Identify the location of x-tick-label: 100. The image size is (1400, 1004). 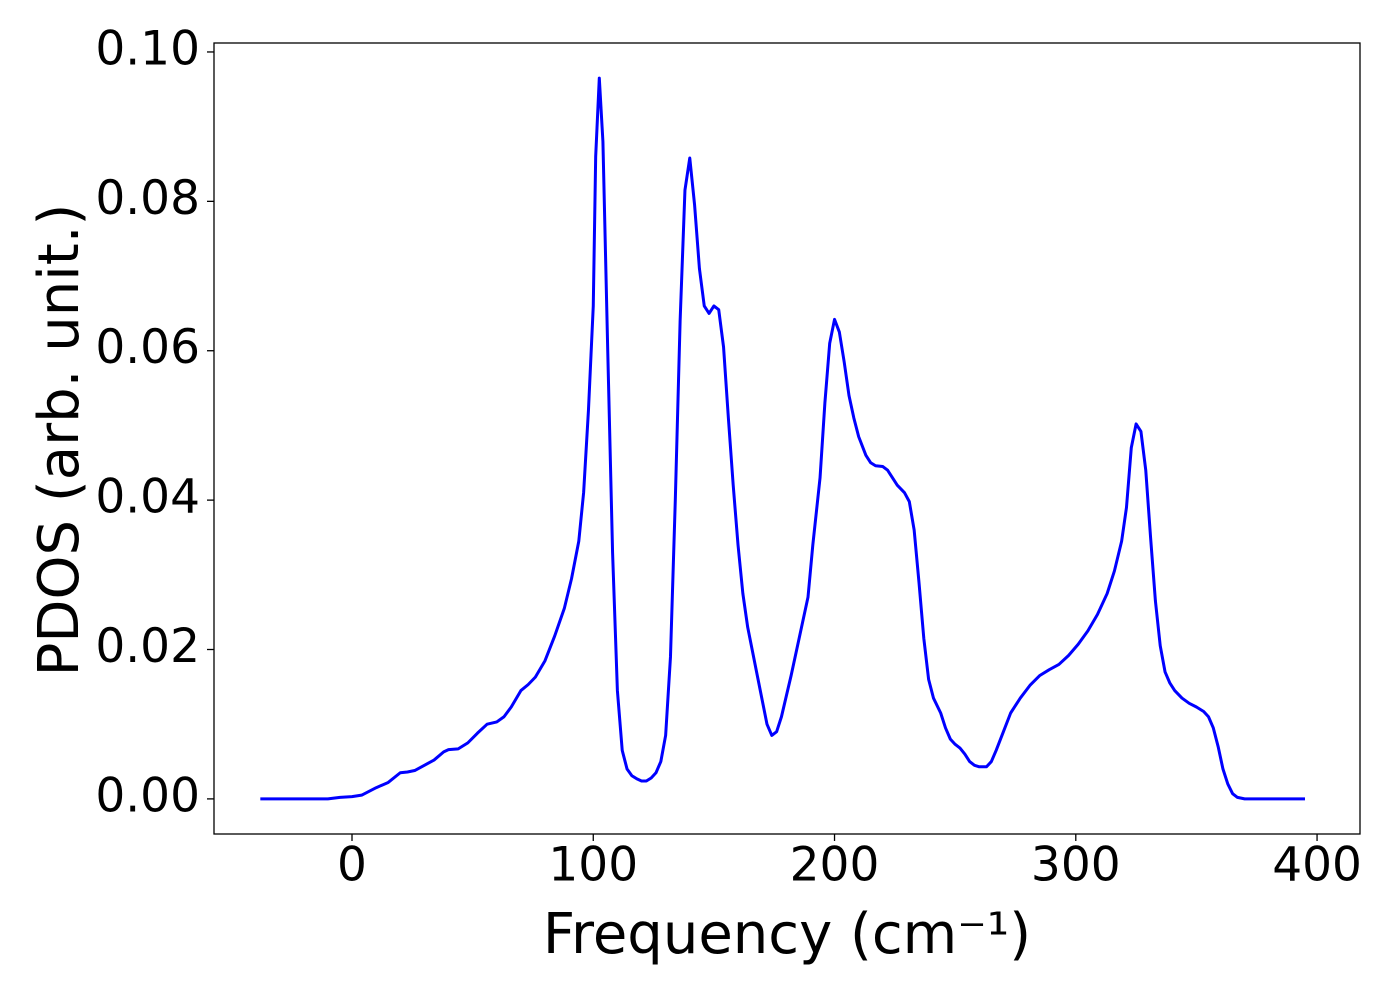
(593, 865).